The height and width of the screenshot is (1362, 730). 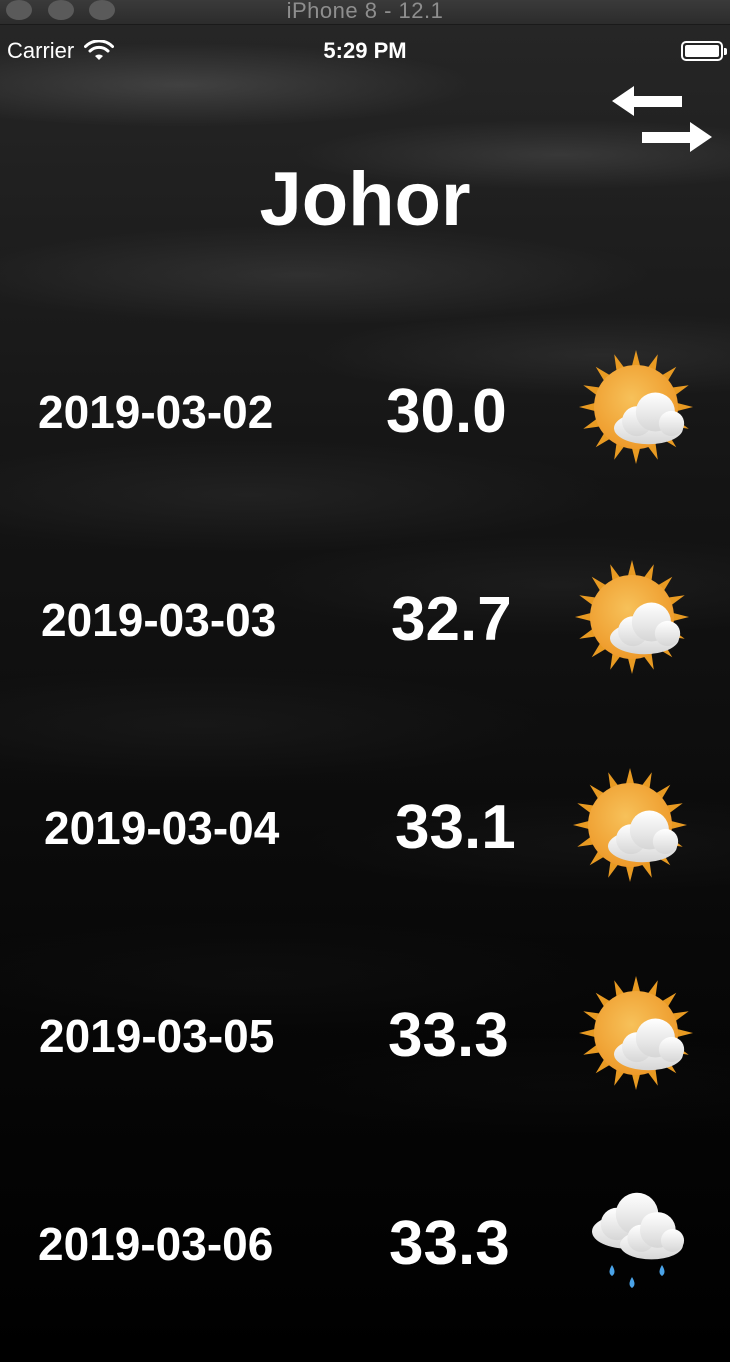 I want to click on status-bar: Carrier 5:29 PM, so click(x=365, y=50).